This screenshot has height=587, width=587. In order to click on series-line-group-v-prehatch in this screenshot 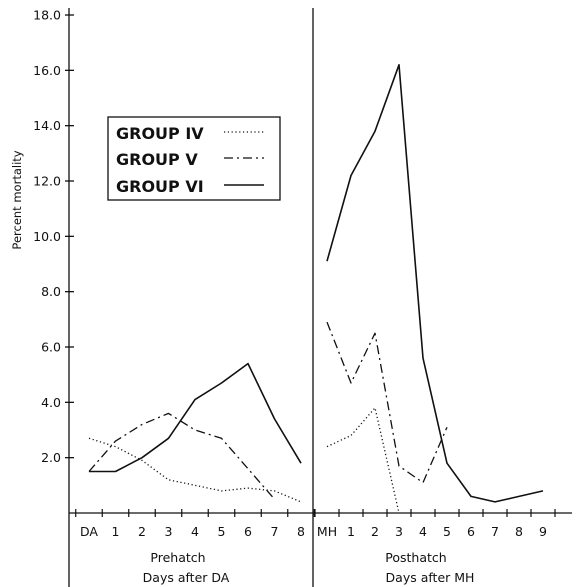, I will do `click(181, 456)`.